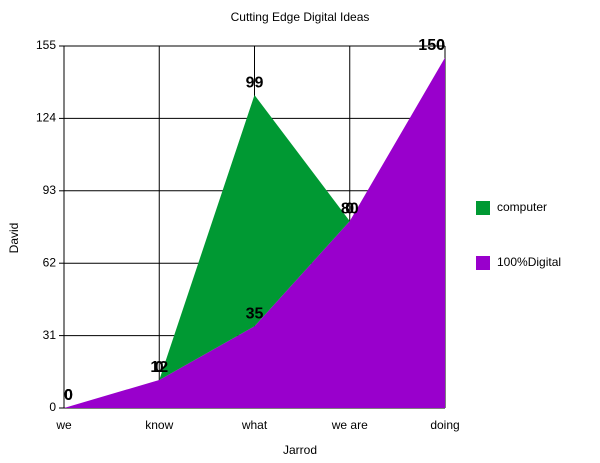 This screenshot has height=463, width=600. I want to click on data-label: 12, so click(159, 367).